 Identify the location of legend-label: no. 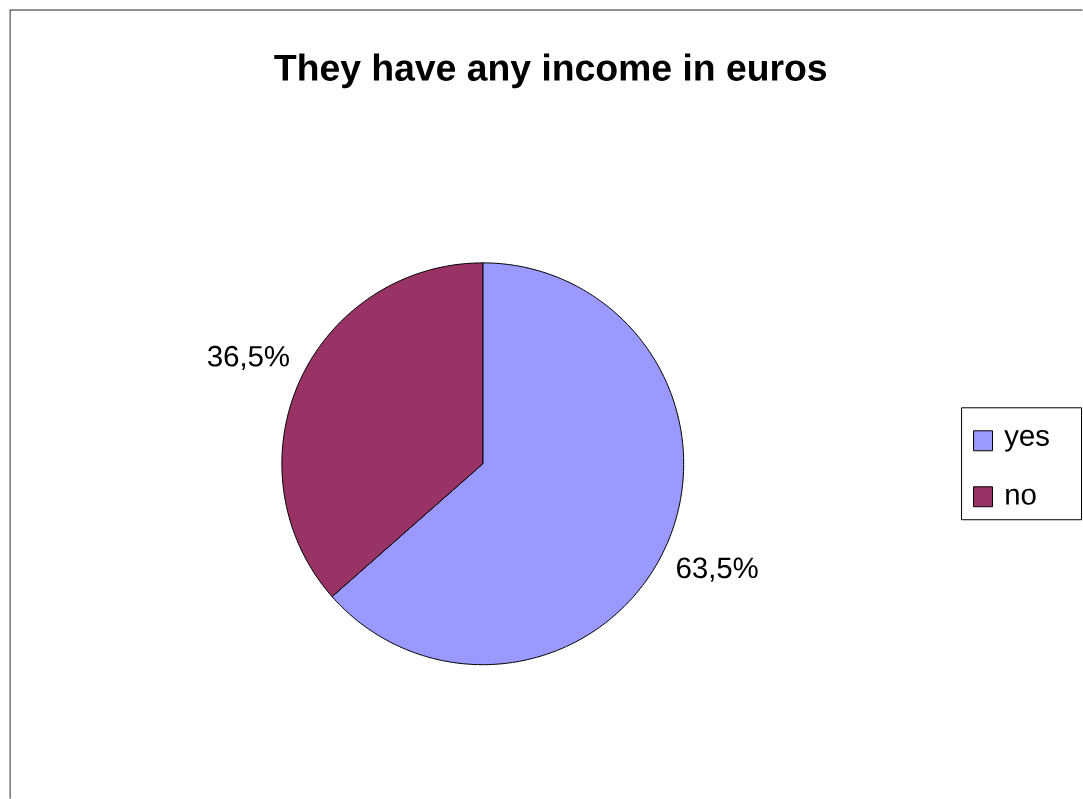
(1021, 496).